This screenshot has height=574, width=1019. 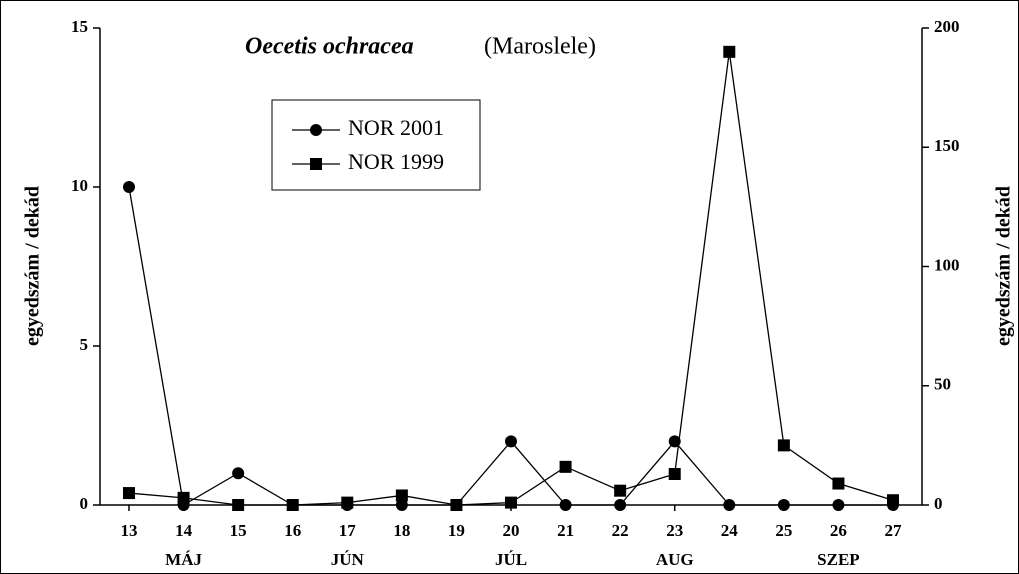 What do you see at coordinates (79, 185) in the screenshot?
I see `y-tick-label: 10` at bounding box center [79, 185].